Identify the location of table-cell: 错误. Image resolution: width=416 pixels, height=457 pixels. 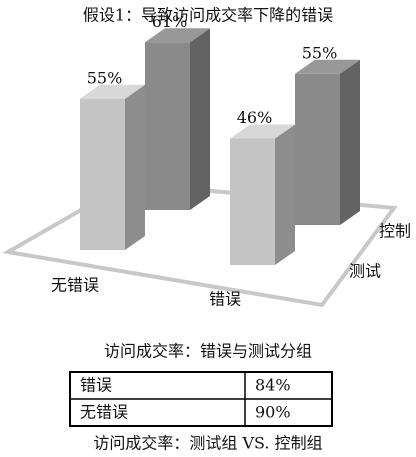
(96, 385).